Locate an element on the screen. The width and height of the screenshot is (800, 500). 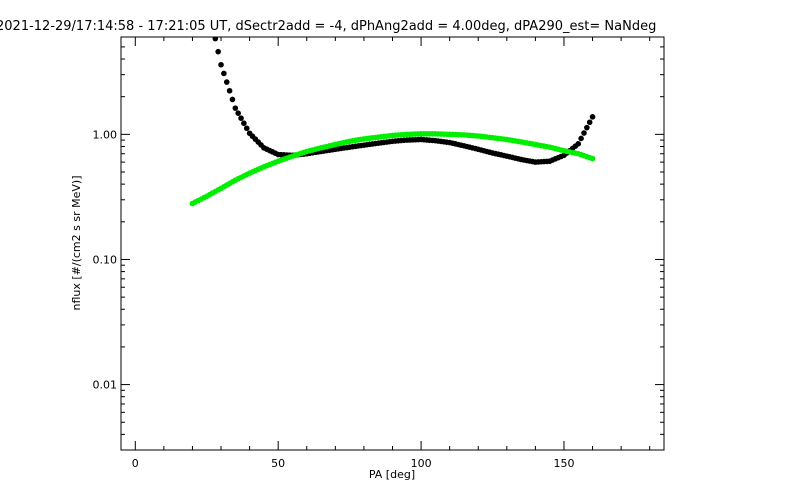
y-axis-label: nflux [#/(cm2 s sr MeV)] is located at coordinates (76, 243).